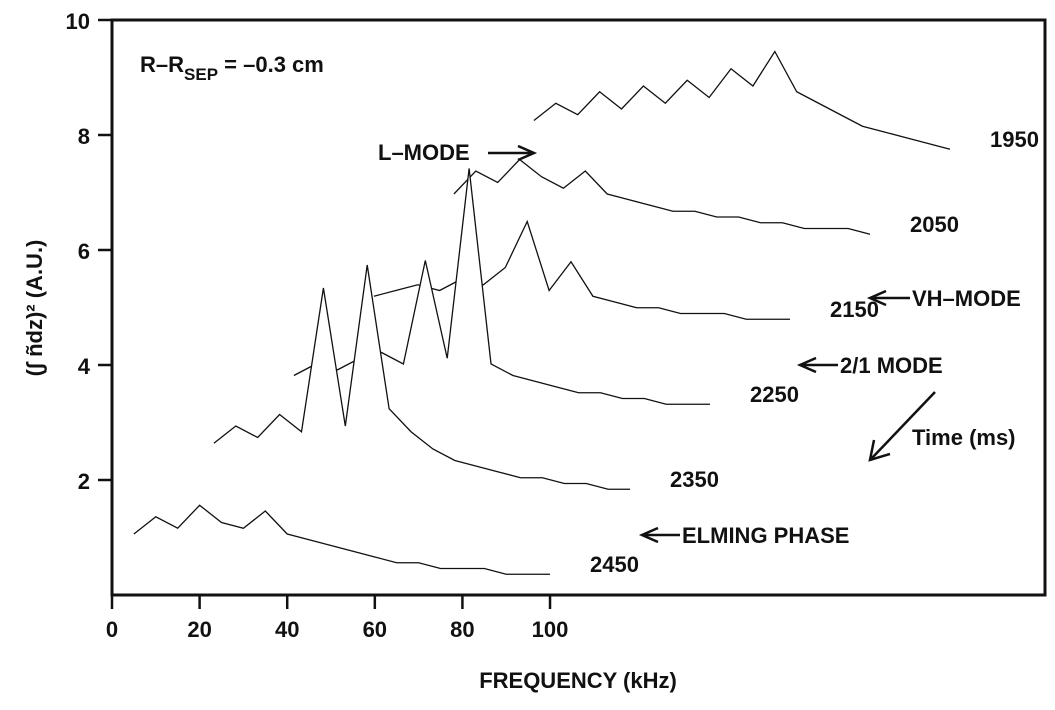  What do you see at coordinates (891, 365) in the screenshot?
I see `mode-label: 2/1 MODE` at bounding box center [891, 365].